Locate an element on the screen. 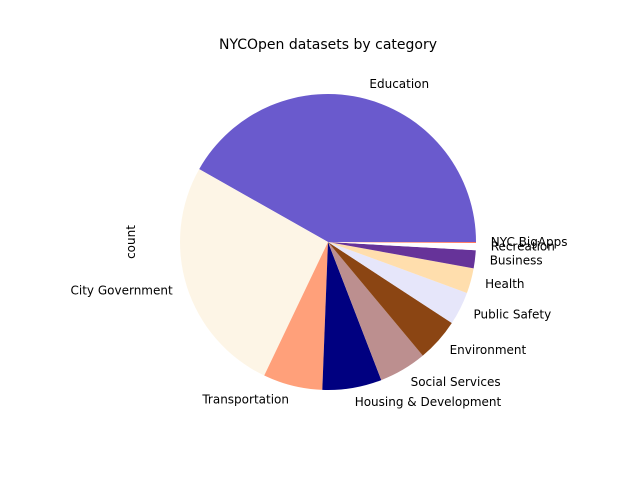 This screenshot has height=480, width=640. pie-label-recreation: Recreation is located at coordinates (523, 247).